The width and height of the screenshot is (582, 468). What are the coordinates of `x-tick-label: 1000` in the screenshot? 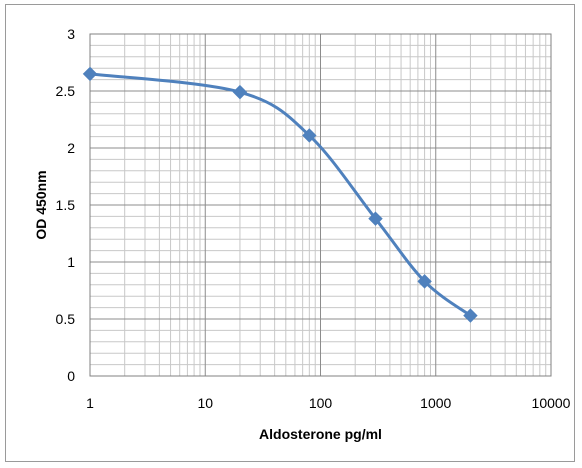 It's located at (435, 403).